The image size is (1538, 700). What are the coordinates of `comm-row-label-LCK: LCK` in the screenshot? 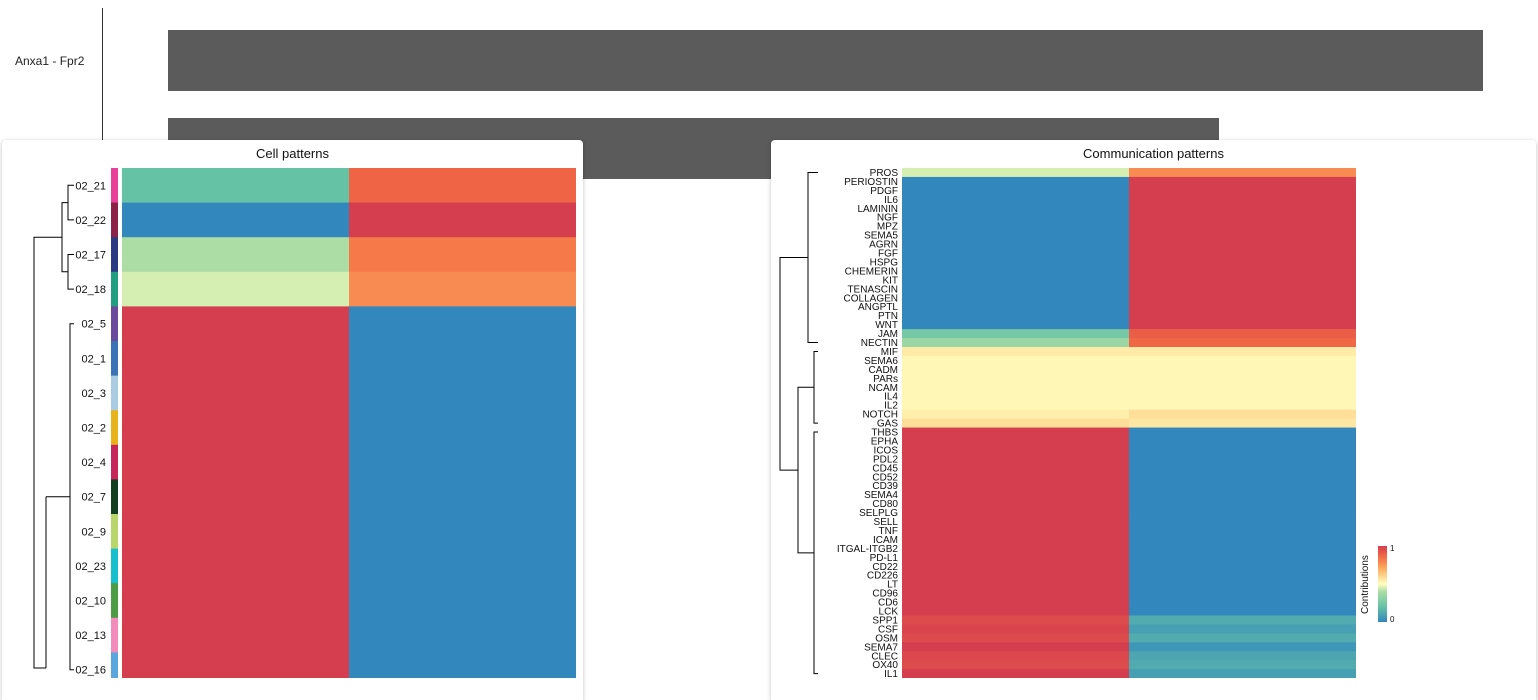 It's located at (889, 612).